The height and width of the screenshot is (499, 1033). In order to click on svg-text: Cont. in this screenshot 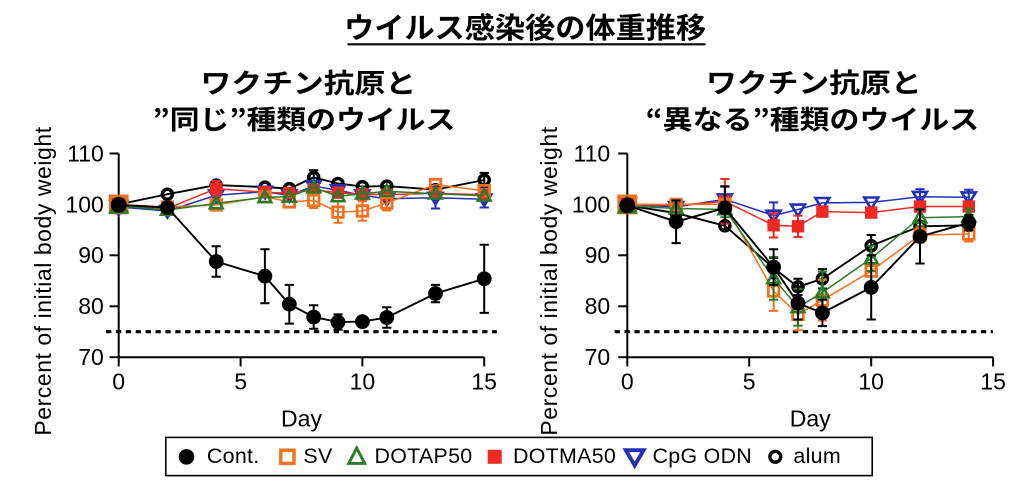, I will do `click(233, 456)`.